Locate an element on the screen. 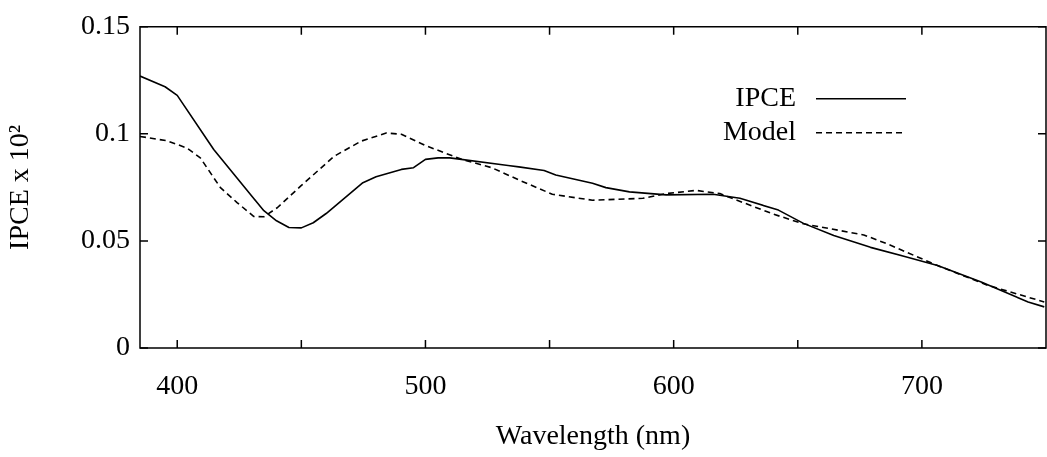  x-tick-label: 400 is located at coordinates (177, 385).